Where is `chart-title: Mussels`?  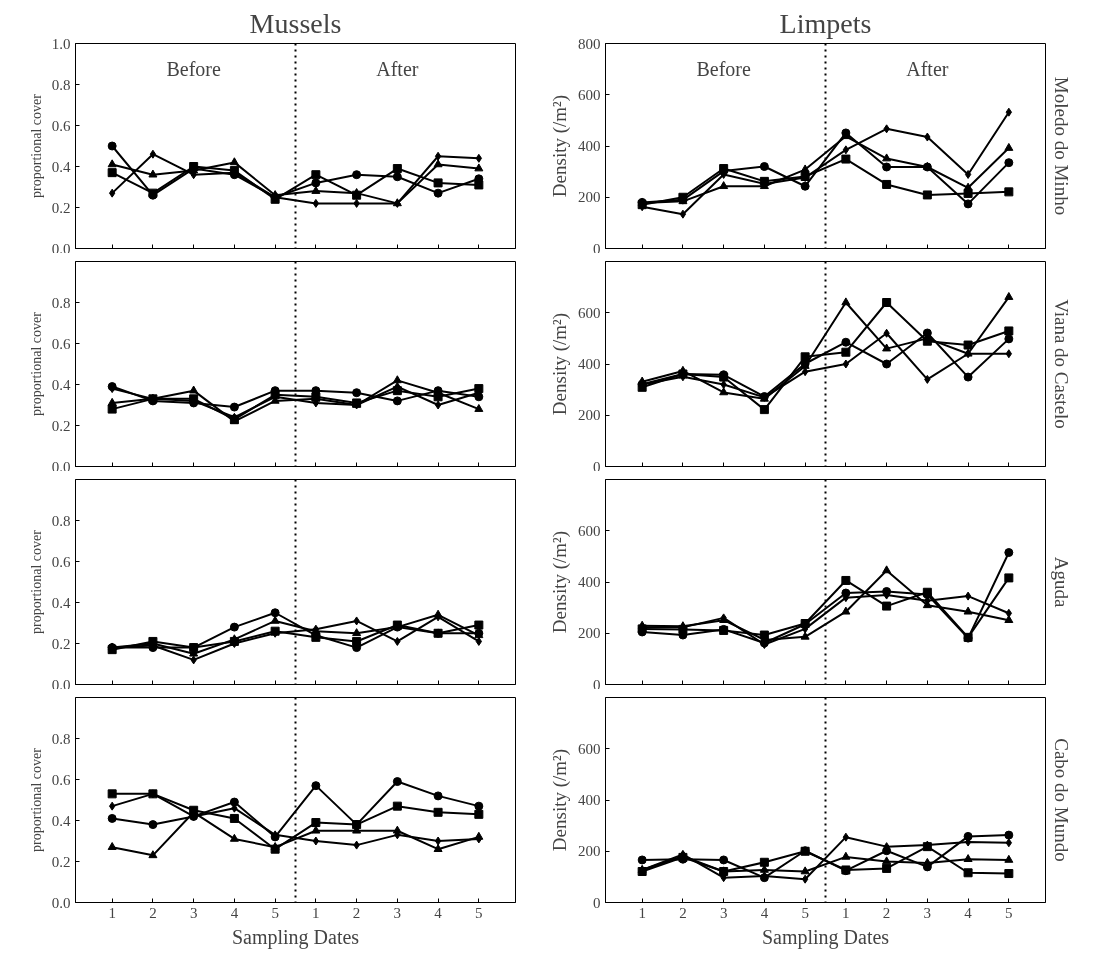 chart-title: Mussels is located at coordinates (295, 23).